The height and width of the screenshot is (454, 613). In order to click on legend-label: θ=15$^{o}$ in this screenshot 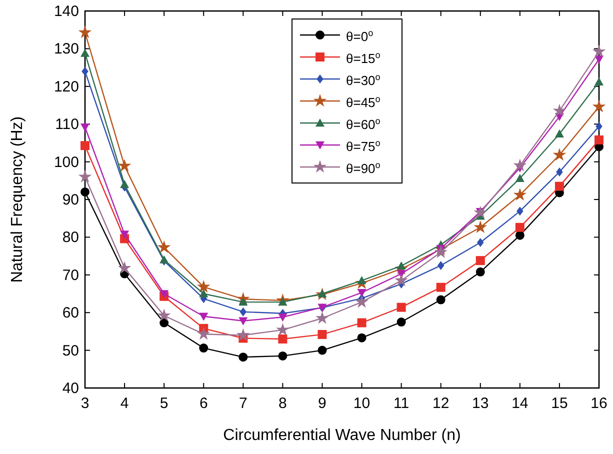, I will do `click(363, 58)`.